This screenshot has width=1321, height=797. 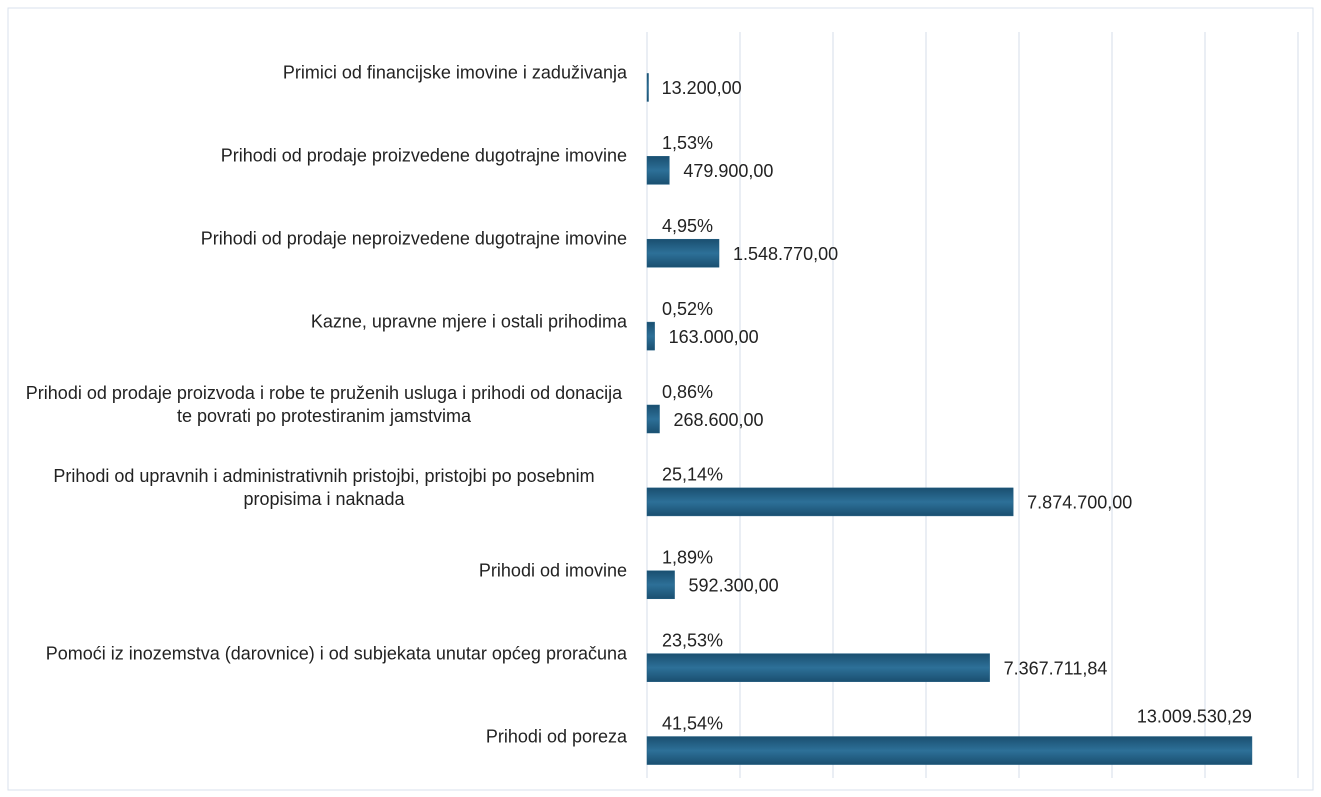 What do you see at coordinates (702, 88) in the screenshot?
I see `value-label: 13.200,00` at bounding box center [702, 88].